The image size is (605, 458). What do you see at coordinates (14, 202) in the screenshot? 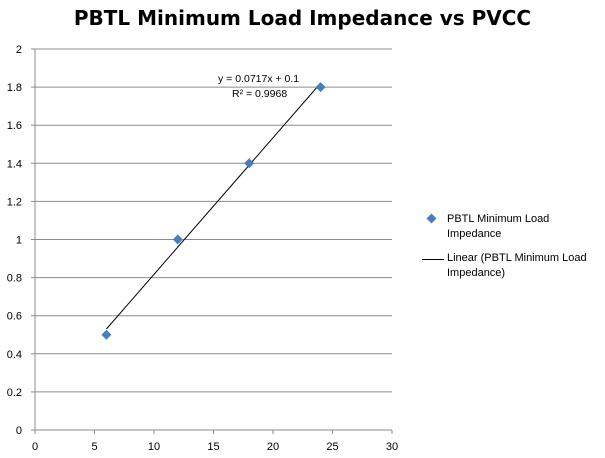
I see `y-tick-label: 1.2` at bounding box center [14, 202].